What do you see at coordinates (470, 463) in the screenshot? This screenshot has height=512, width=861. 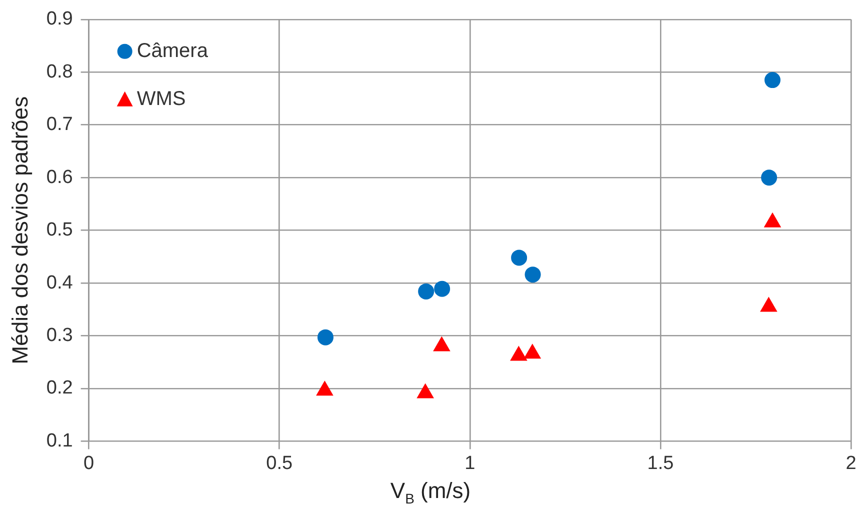 I see `x-tick-label: 1` at bounding box center [470, 463].